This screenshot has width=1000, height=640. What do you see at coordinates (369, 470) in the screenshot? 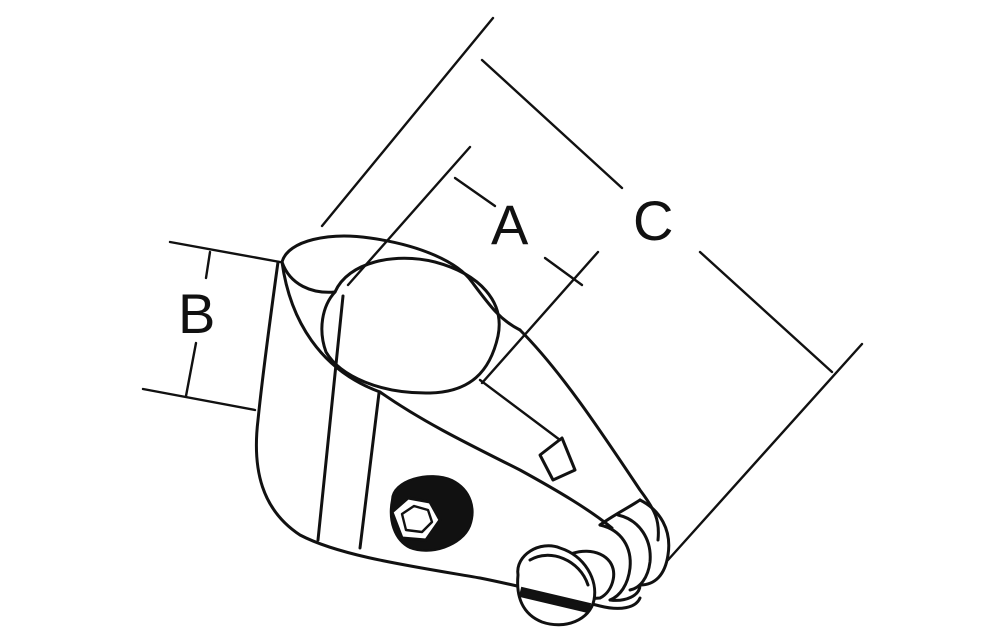
I see `clamp-seam-right` at bounding box center [369, 470].